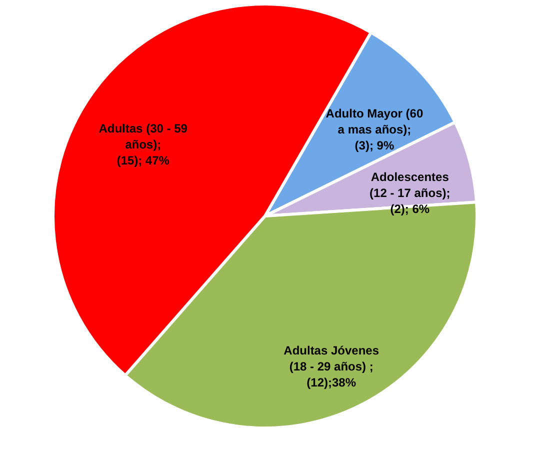  Describe the element at coordinates (143, 145) in the screenshot. I see `slice-label: Adultas (30 - 59 años); (15); 47%` at that location.